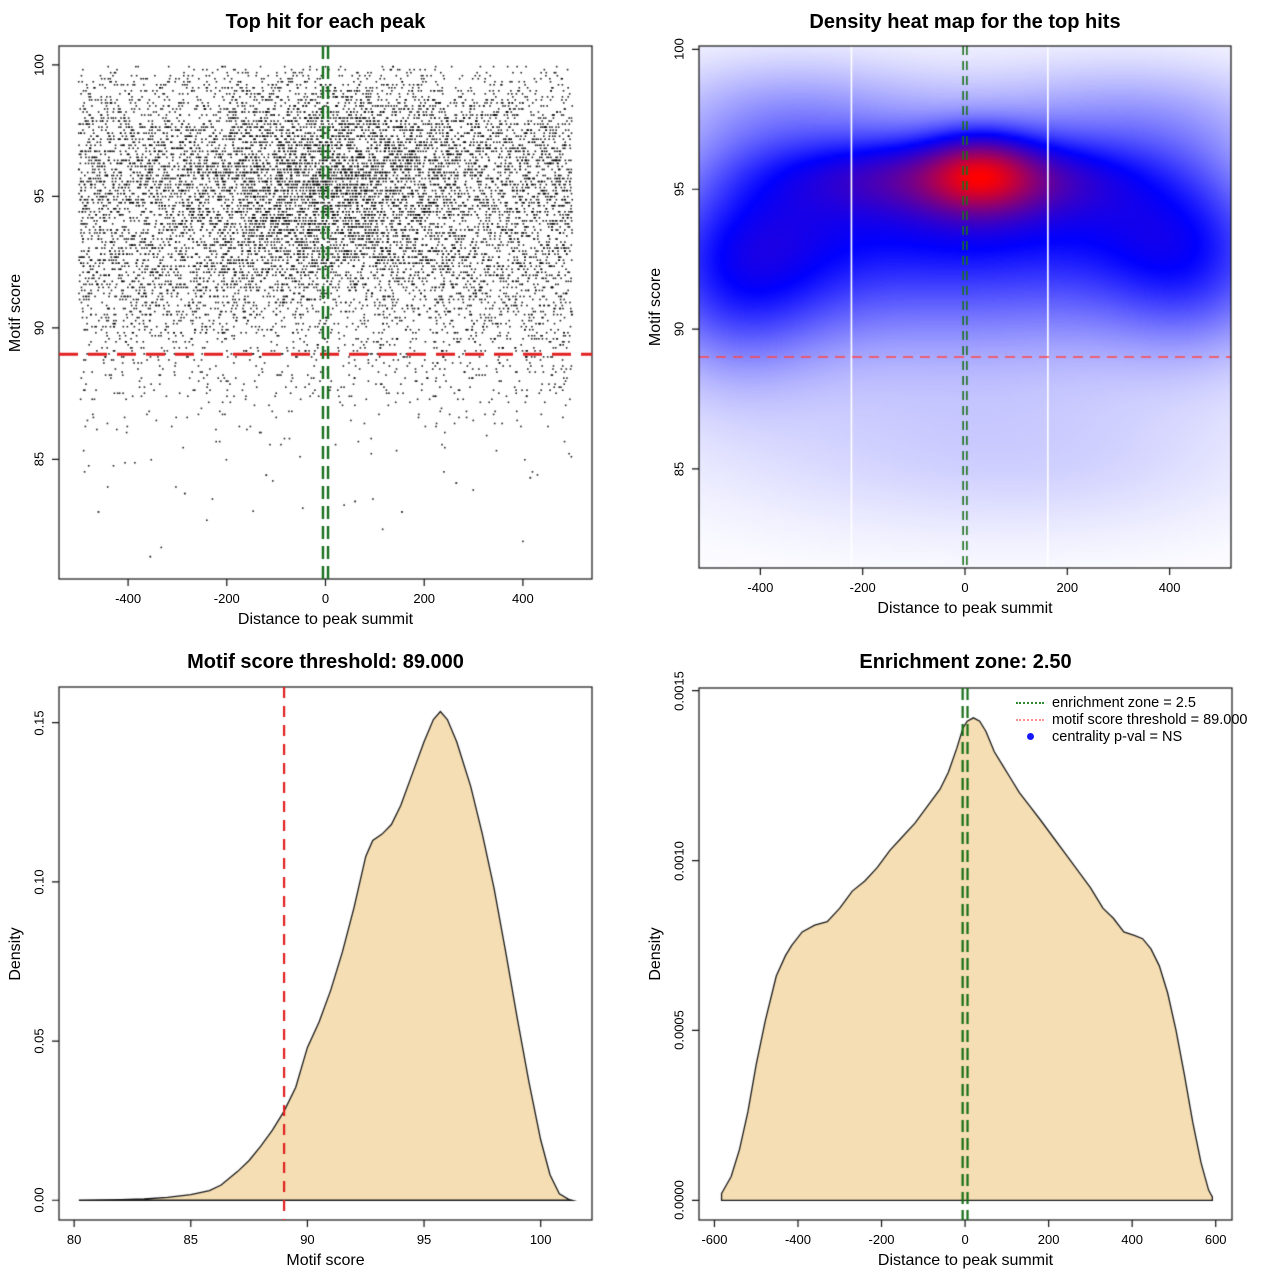  I want to click on x-axis-label: Motif score, so click(325, 1260).